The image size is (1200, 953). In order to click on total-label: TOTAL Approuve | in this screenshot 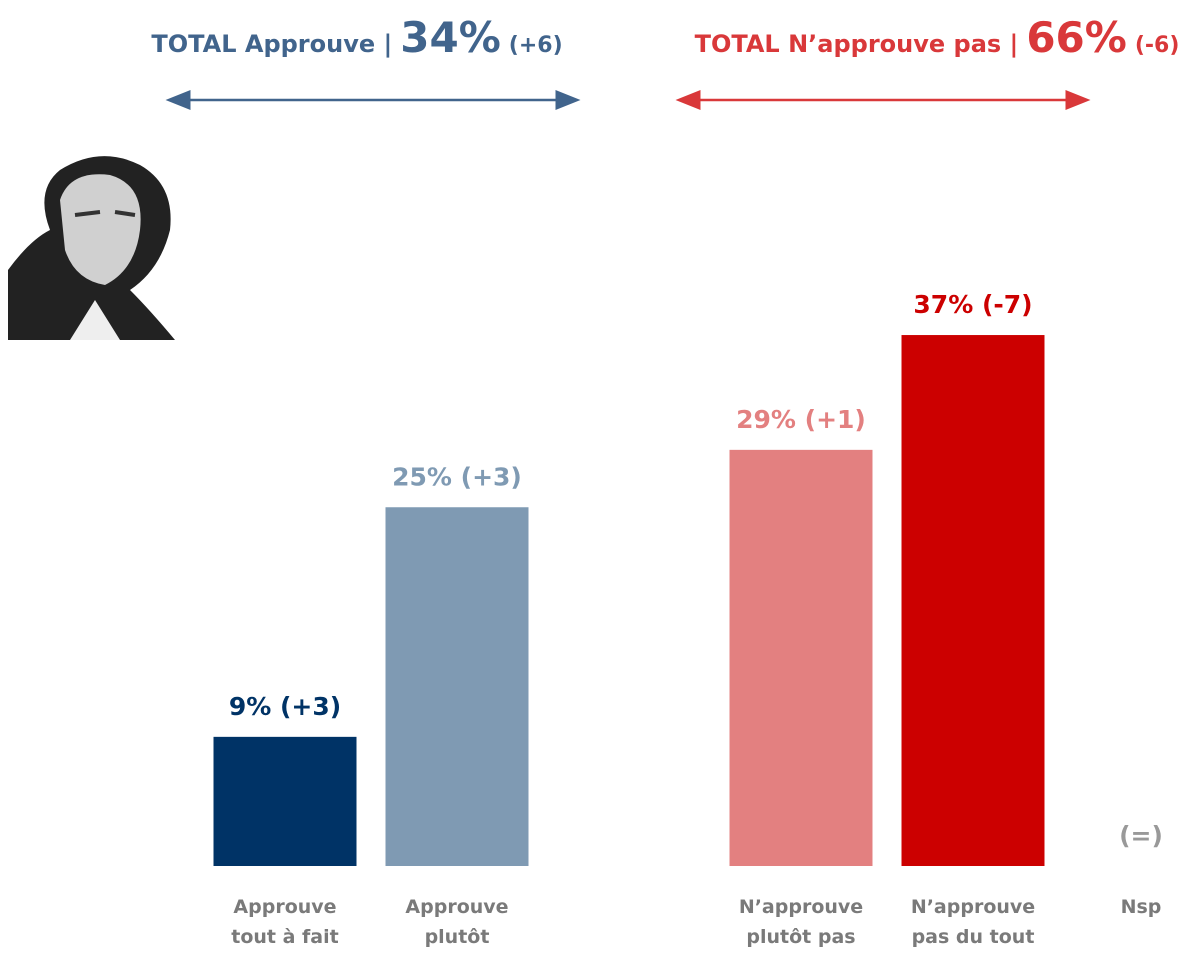, I will do `click(271, 44)`.